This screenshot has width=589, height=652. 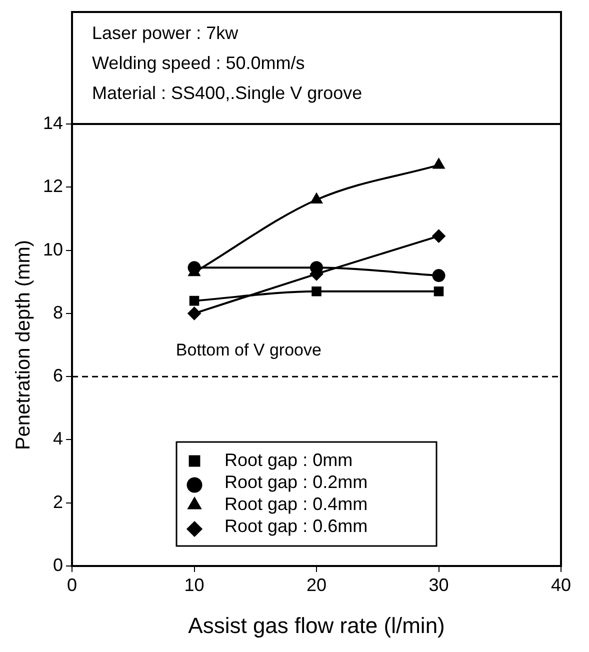 What do you see at coordinates (296, 482) in the screenshot?
I see `legend-label: Root gap : 0.2mm` at bounding box center [296, 482].